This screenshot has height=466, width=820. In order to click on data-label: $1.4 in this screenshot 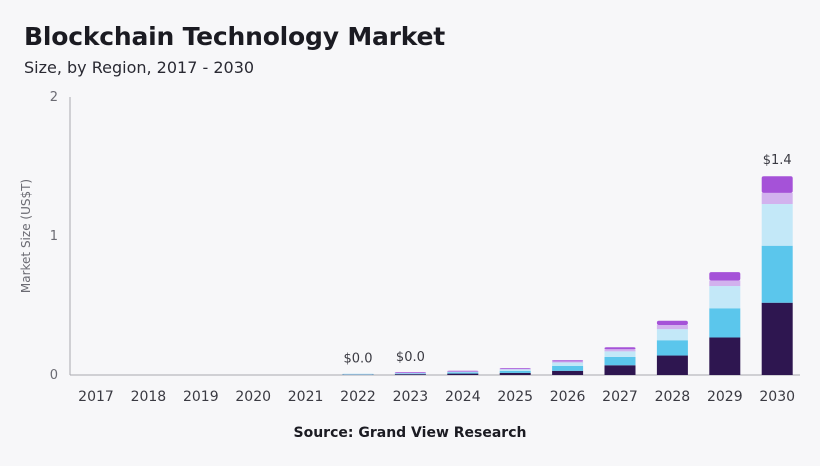, I will do `click(777, 160)`.